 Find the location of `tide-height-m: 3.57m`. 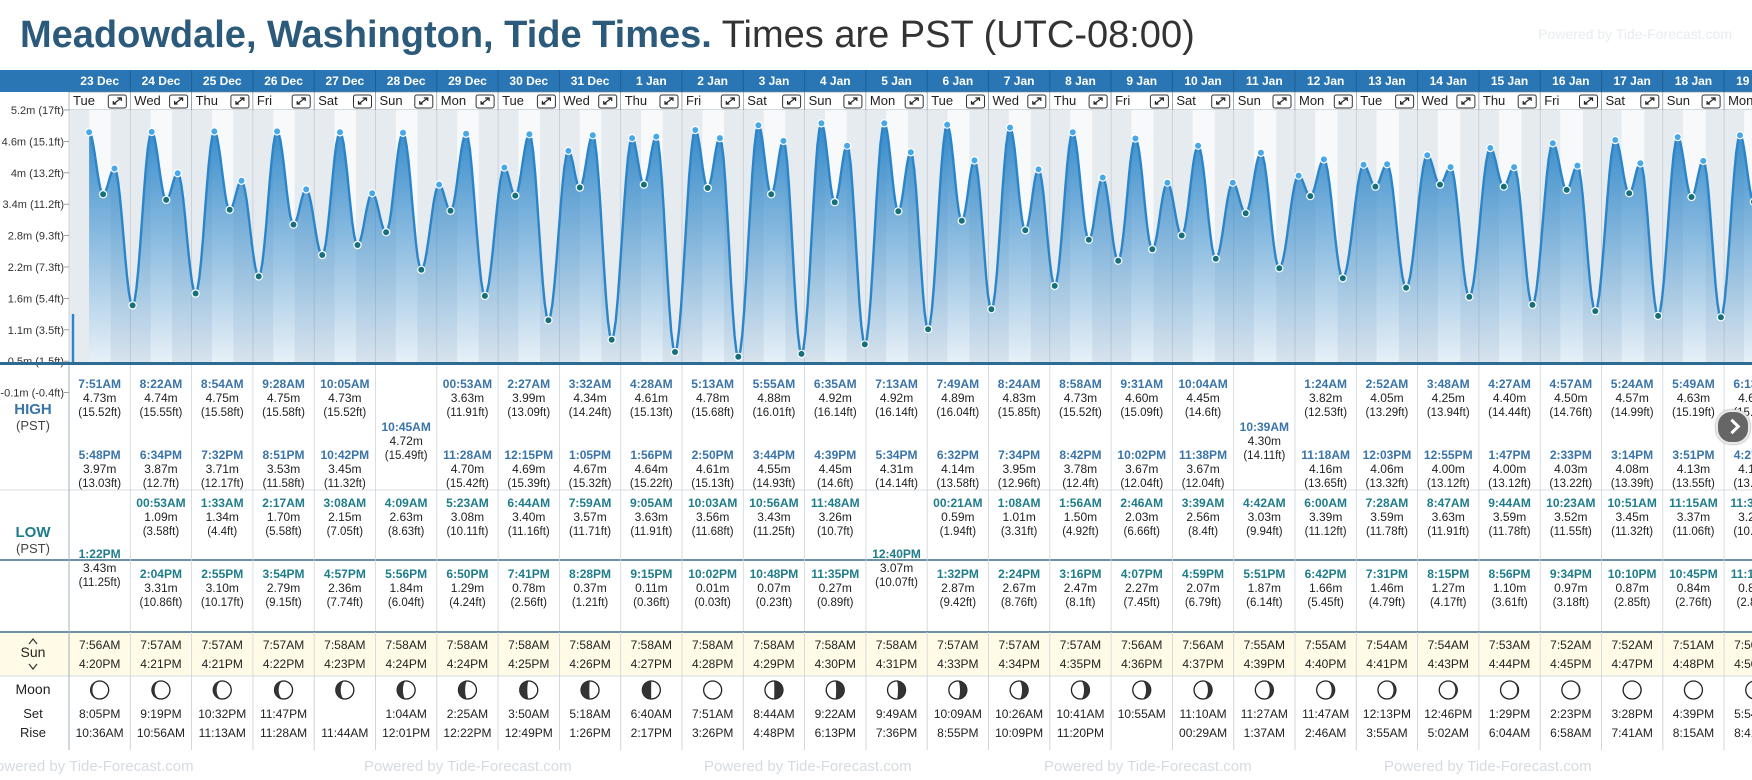

tide-height-m: 3.57m is located at coordinates (589, 517).